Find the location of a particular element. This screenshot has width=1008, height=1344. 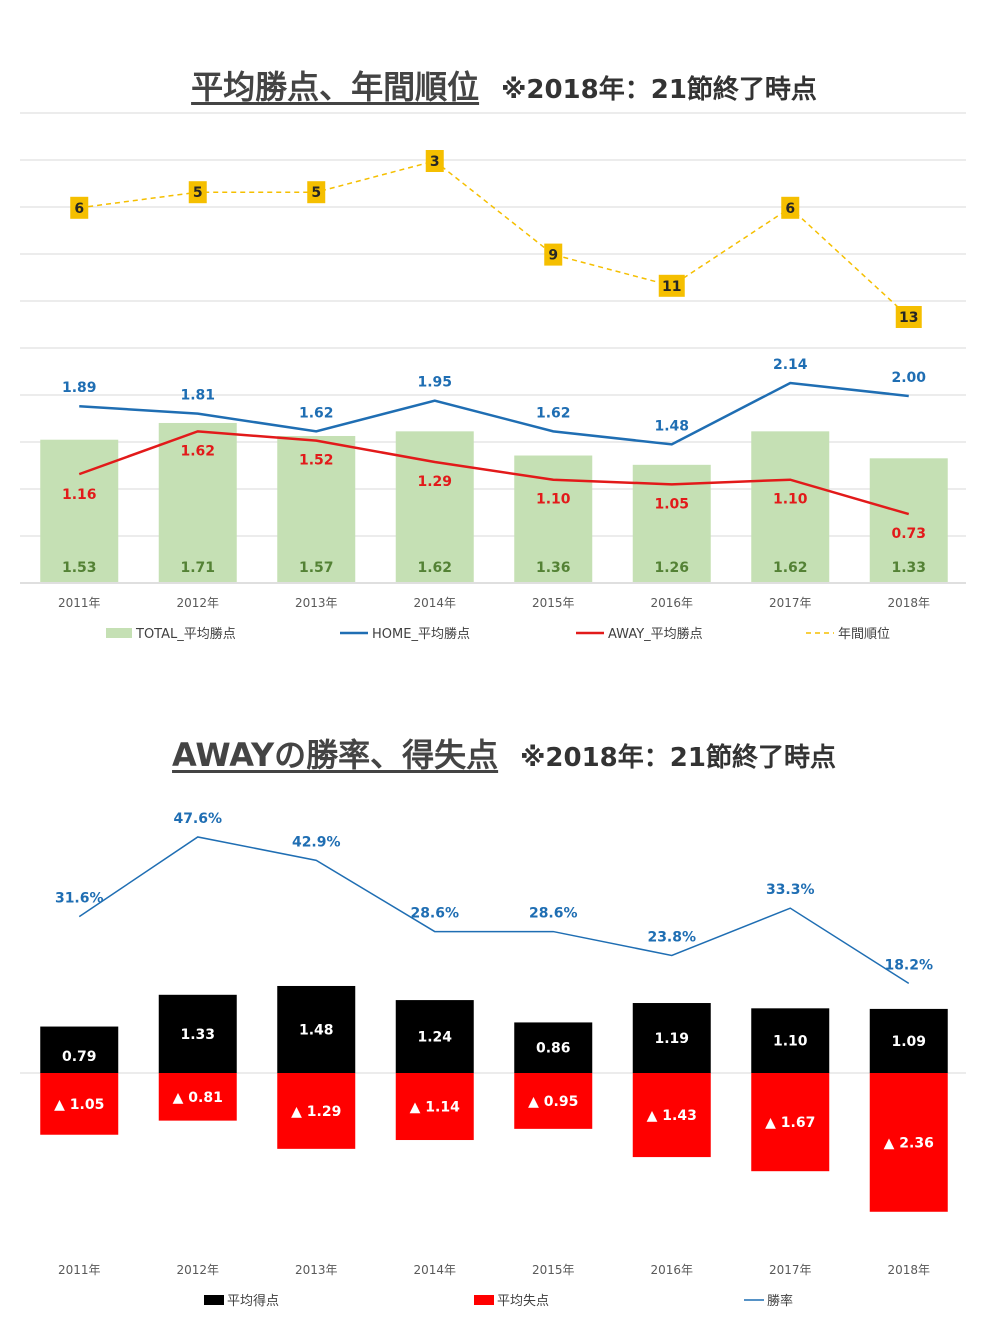

conceded-label: ▲ 1.05 is located at coordinates (79, 1105).